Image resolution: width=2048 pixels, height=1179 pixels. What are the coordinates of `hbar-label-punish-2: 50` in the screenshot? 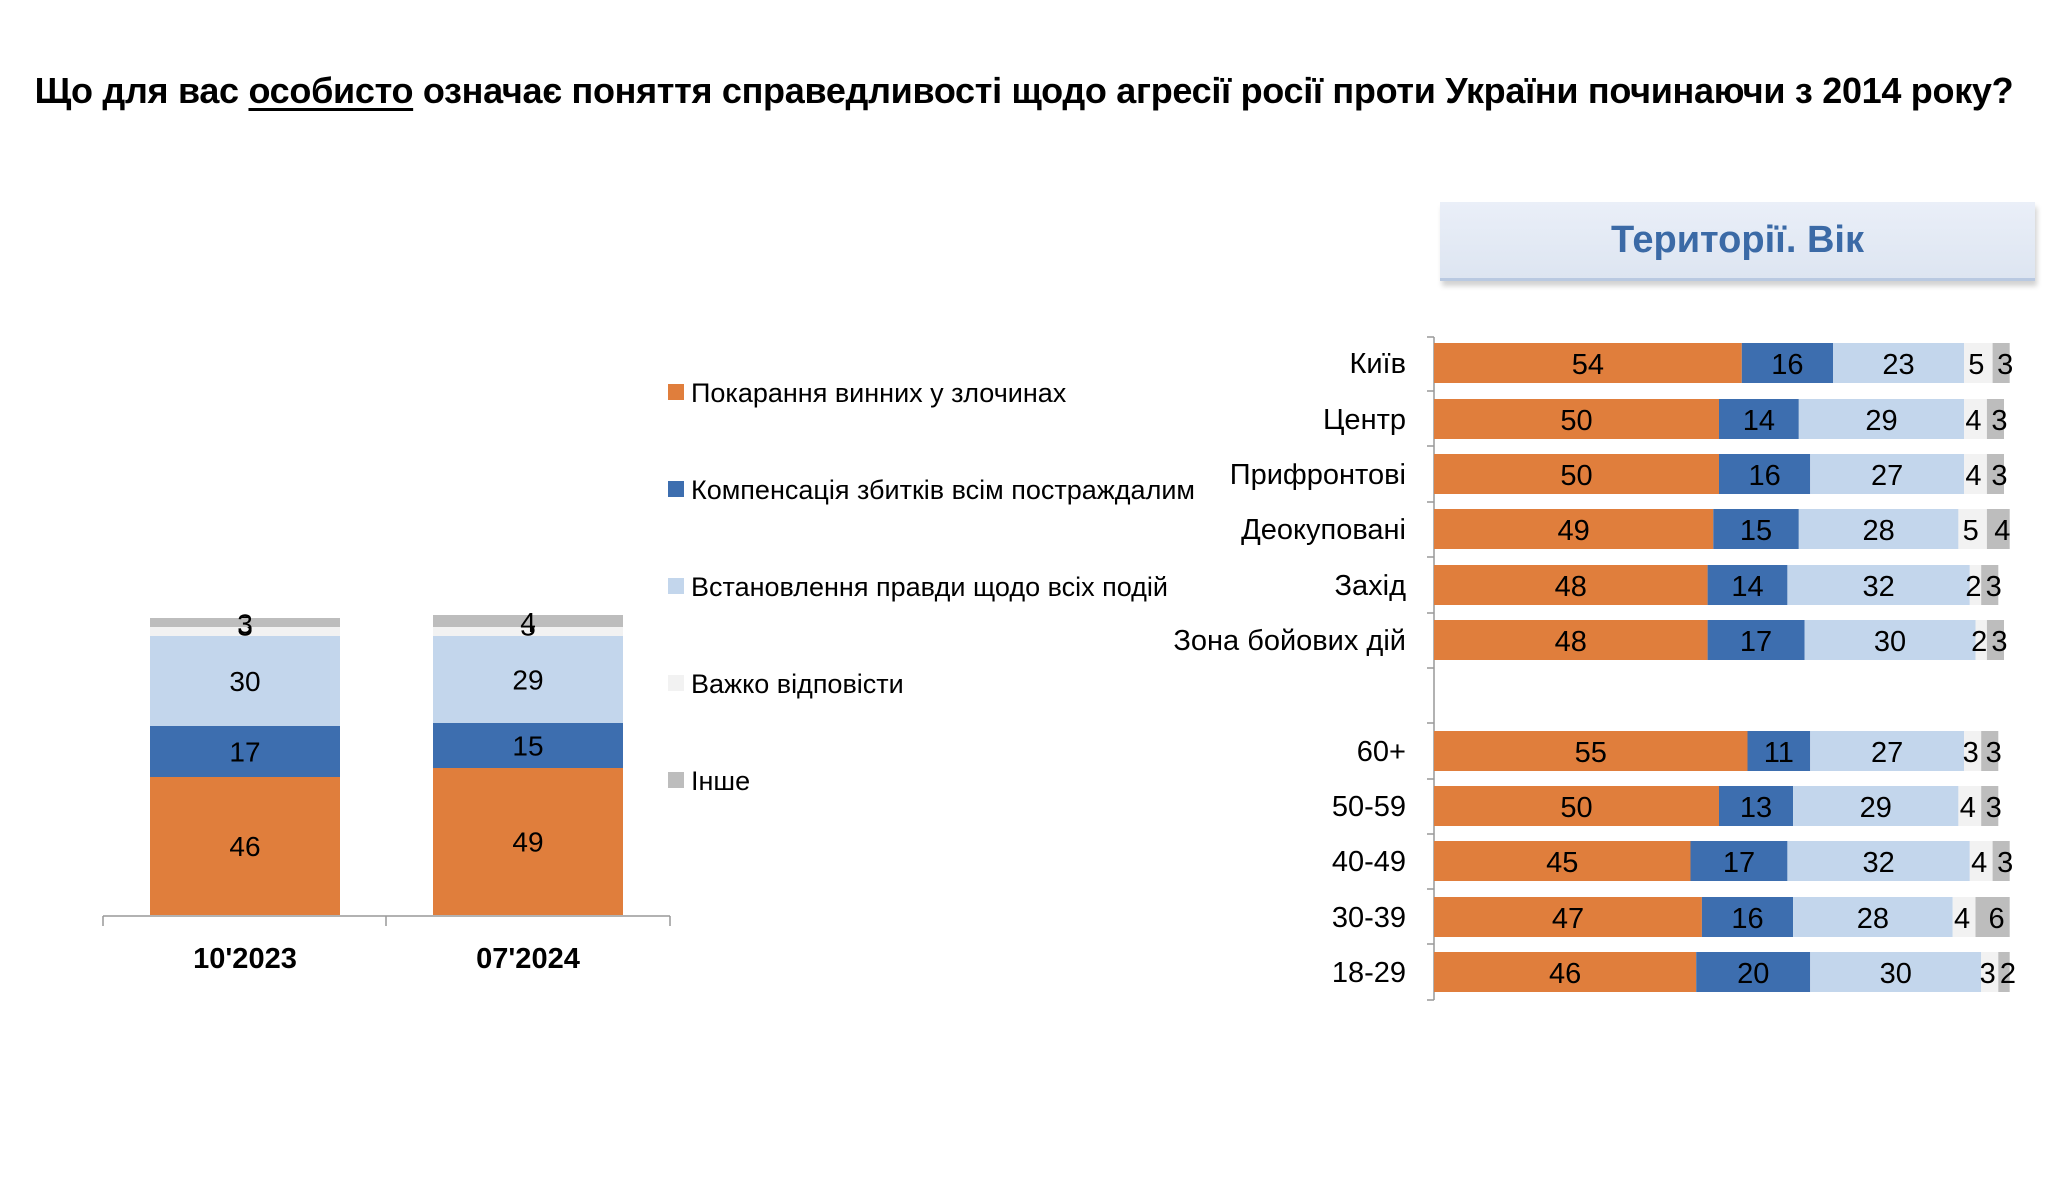 It's located at (1576, 476).